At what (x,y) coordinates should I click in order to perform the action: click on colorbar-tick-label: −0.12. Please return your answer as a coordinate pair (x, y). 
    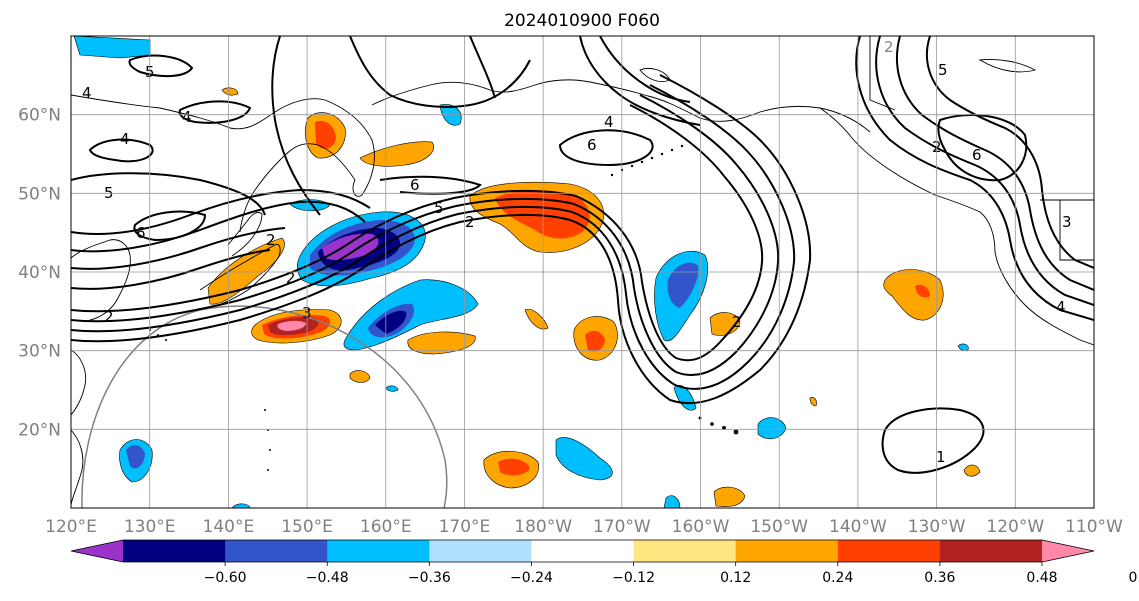
    Looking at the image, I should click on (633, 578).